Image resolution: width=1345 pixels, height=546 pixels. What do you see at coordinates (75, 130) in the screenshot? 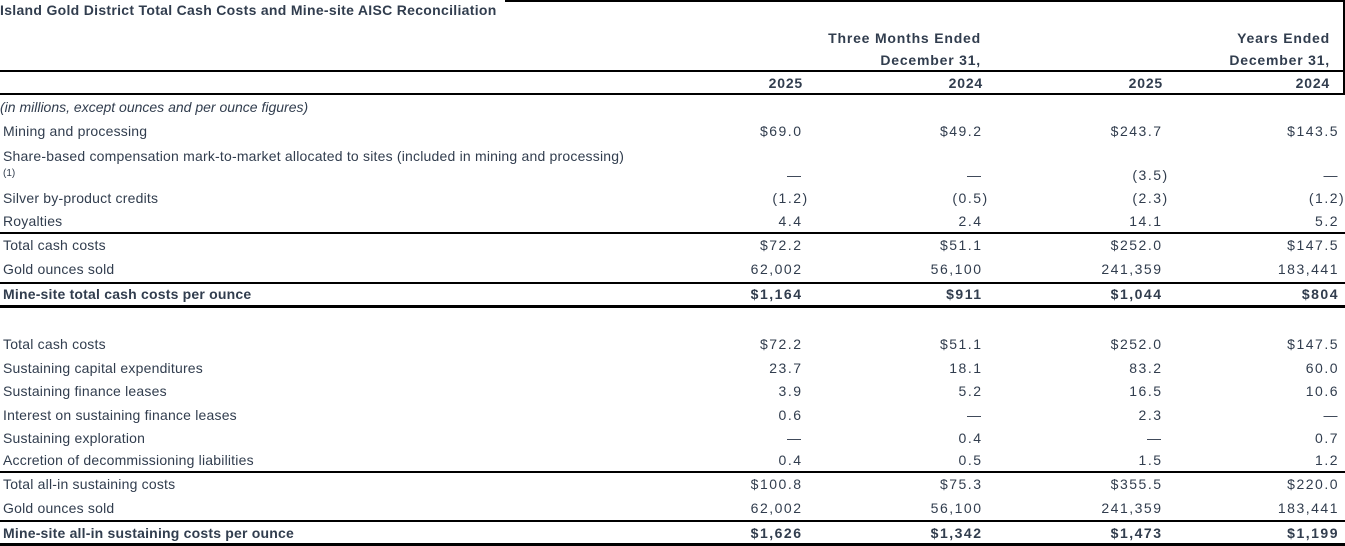
I see `row-label: Mining and processing` at bounding box center [75, 130].